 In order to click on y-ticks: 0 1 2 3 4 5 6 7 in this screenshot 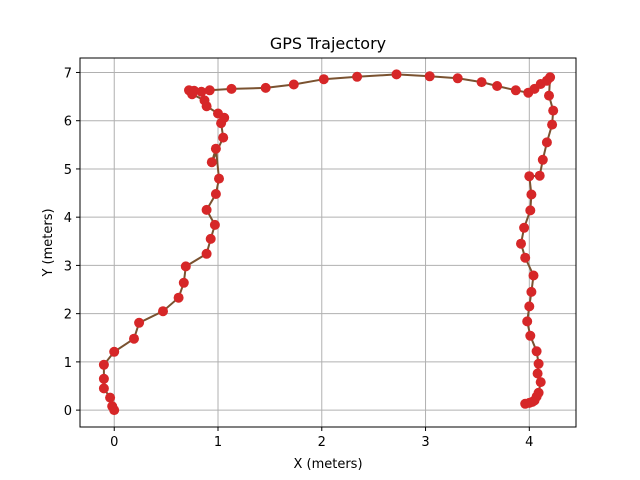, I will do `click(72, 242)`.